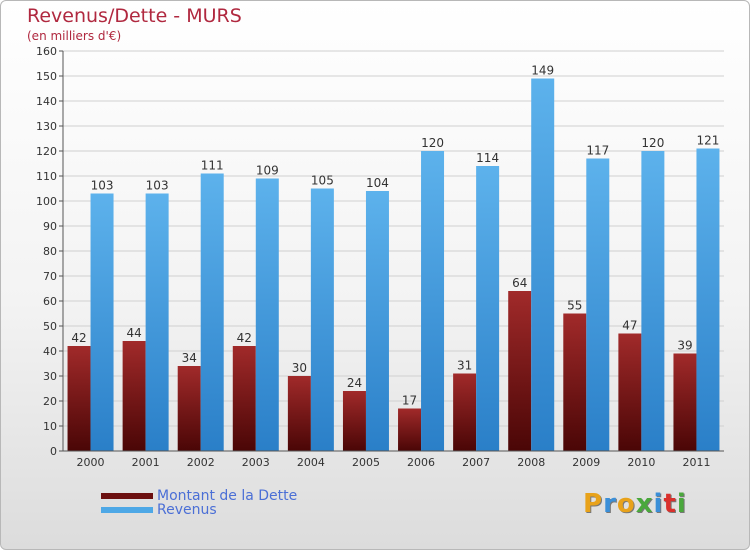  I want to click on legend-item-dette: Montant de la Dette, so click(199, 496).